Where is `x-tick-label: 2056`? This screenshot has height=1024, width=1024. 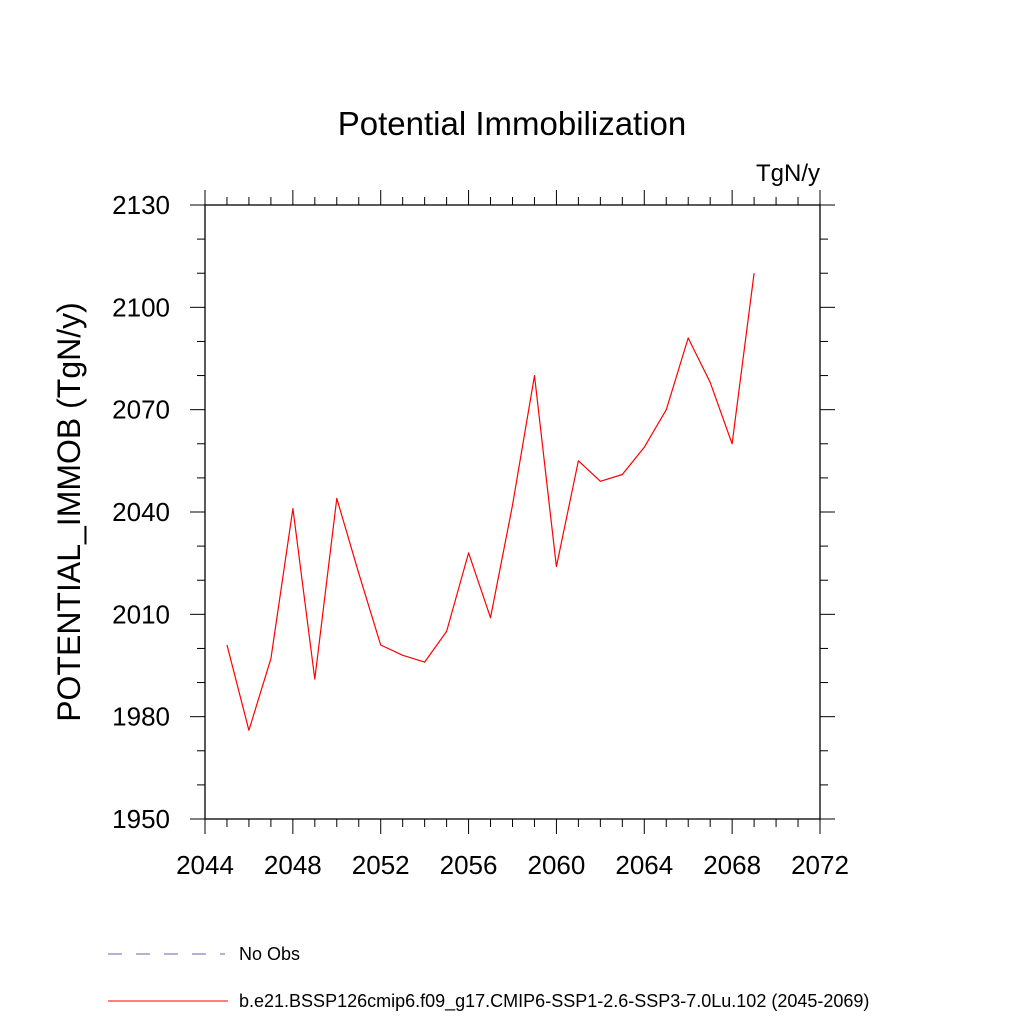 x-tick-label: 2056 is located at coordinates (469, 865).